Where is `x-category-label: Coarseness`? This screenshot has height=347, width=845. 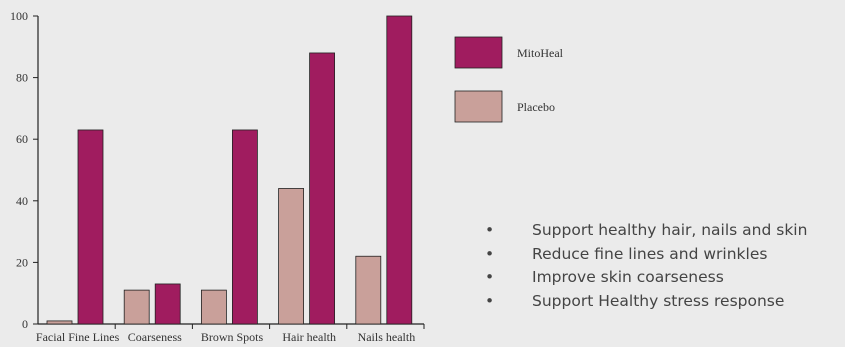
x-category-label: Coarseness is located at coordinates (155, 337).